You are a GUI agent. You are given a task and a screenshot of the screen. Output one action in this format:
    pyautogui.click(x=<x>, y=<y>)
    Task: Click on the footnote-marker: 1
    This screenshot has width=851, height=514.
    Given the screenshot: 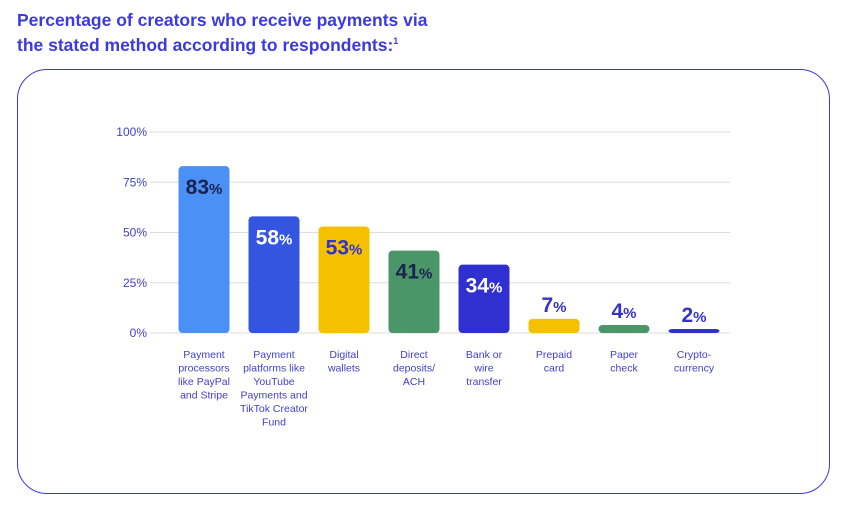 What is the action you would take?
    pyautogui.click(x=396, y=41)
    